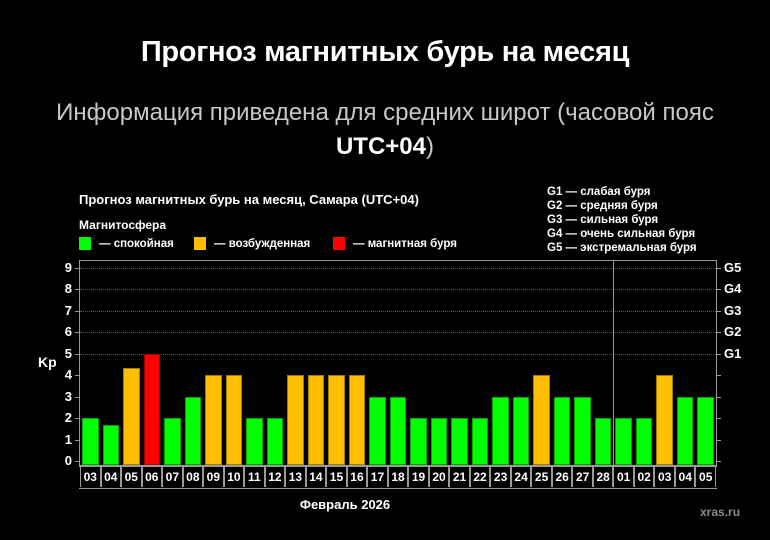  I want to click on x-tick-label: 16, so click(357, 477).